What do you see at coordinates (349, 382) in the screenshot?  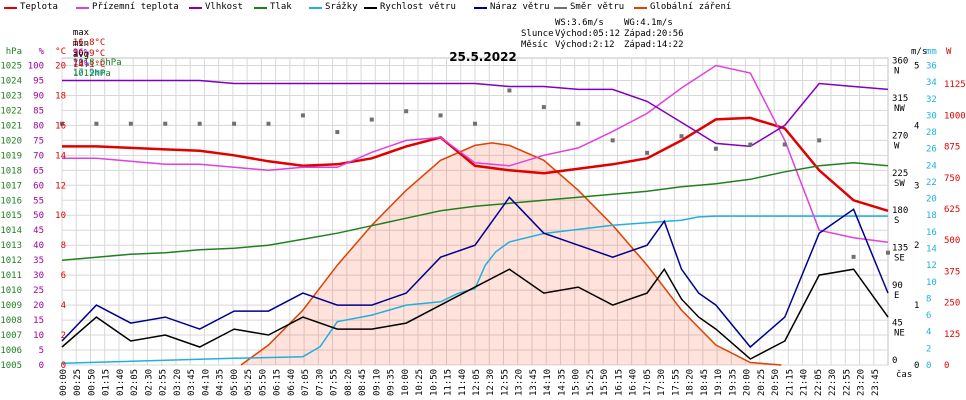 I see `x-tick-label: 08:20` at bounding box center [349, 382].